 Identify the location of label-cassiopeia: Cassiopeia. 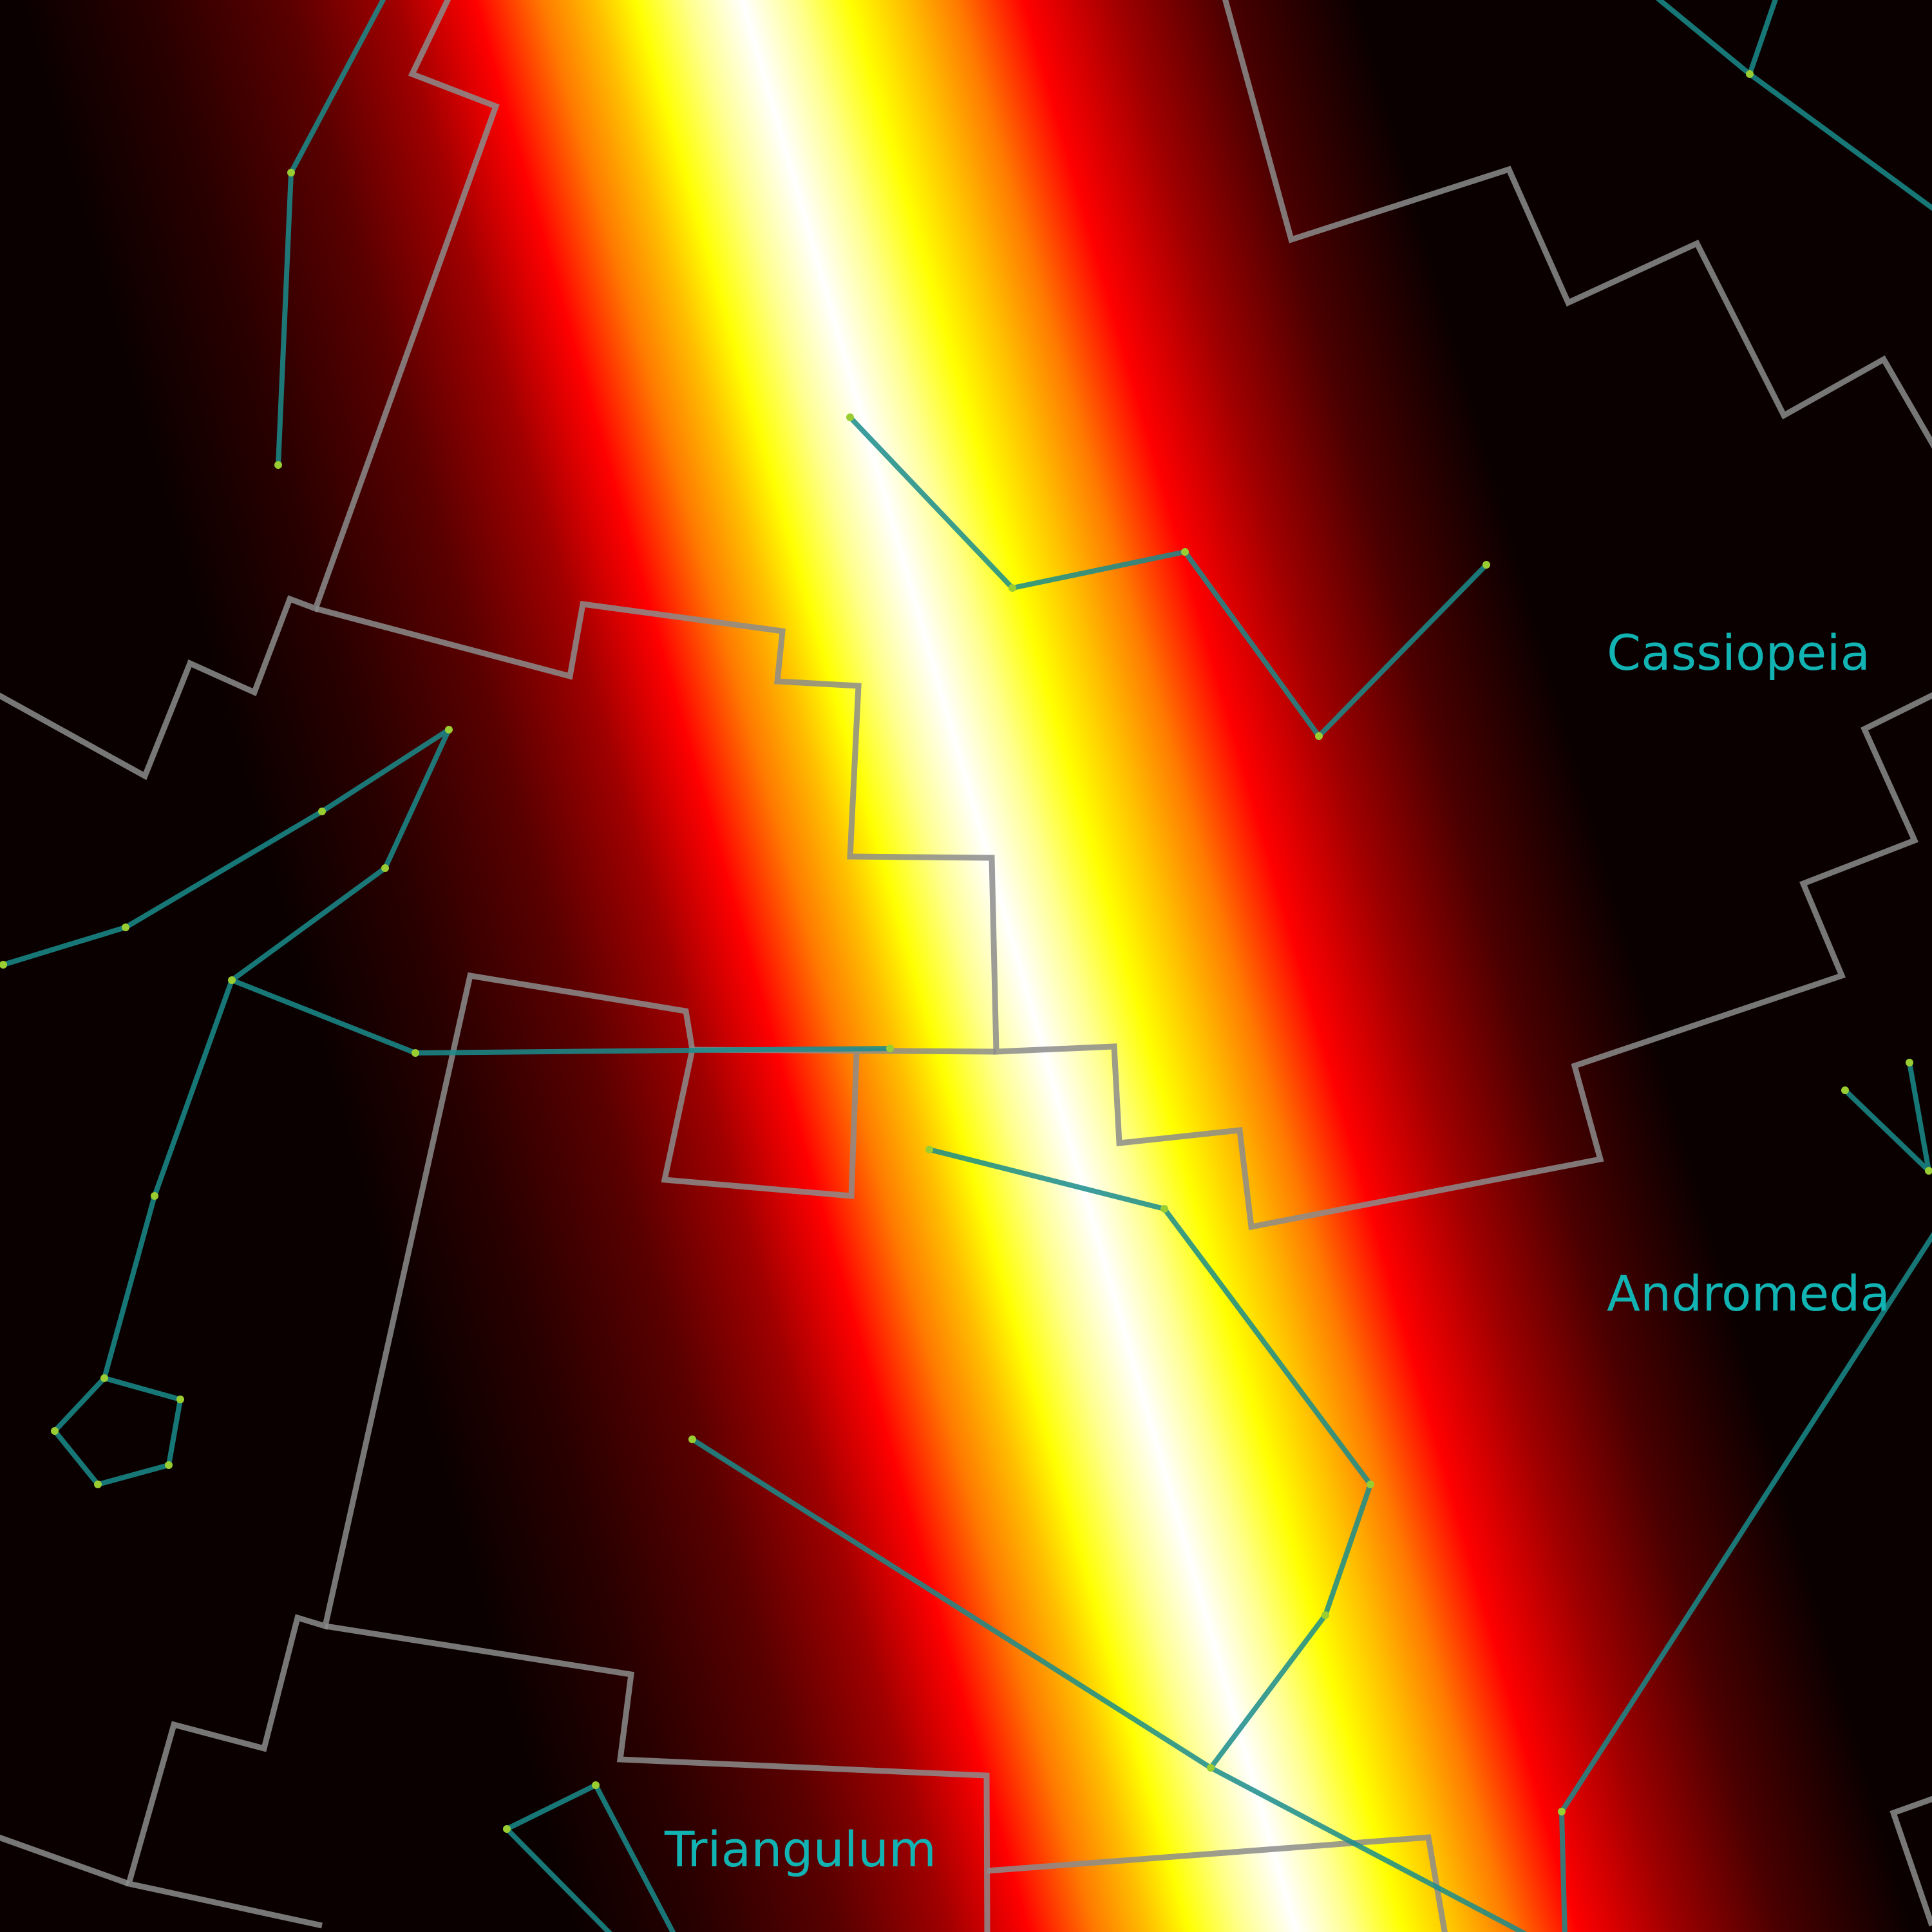
(1739, 652).